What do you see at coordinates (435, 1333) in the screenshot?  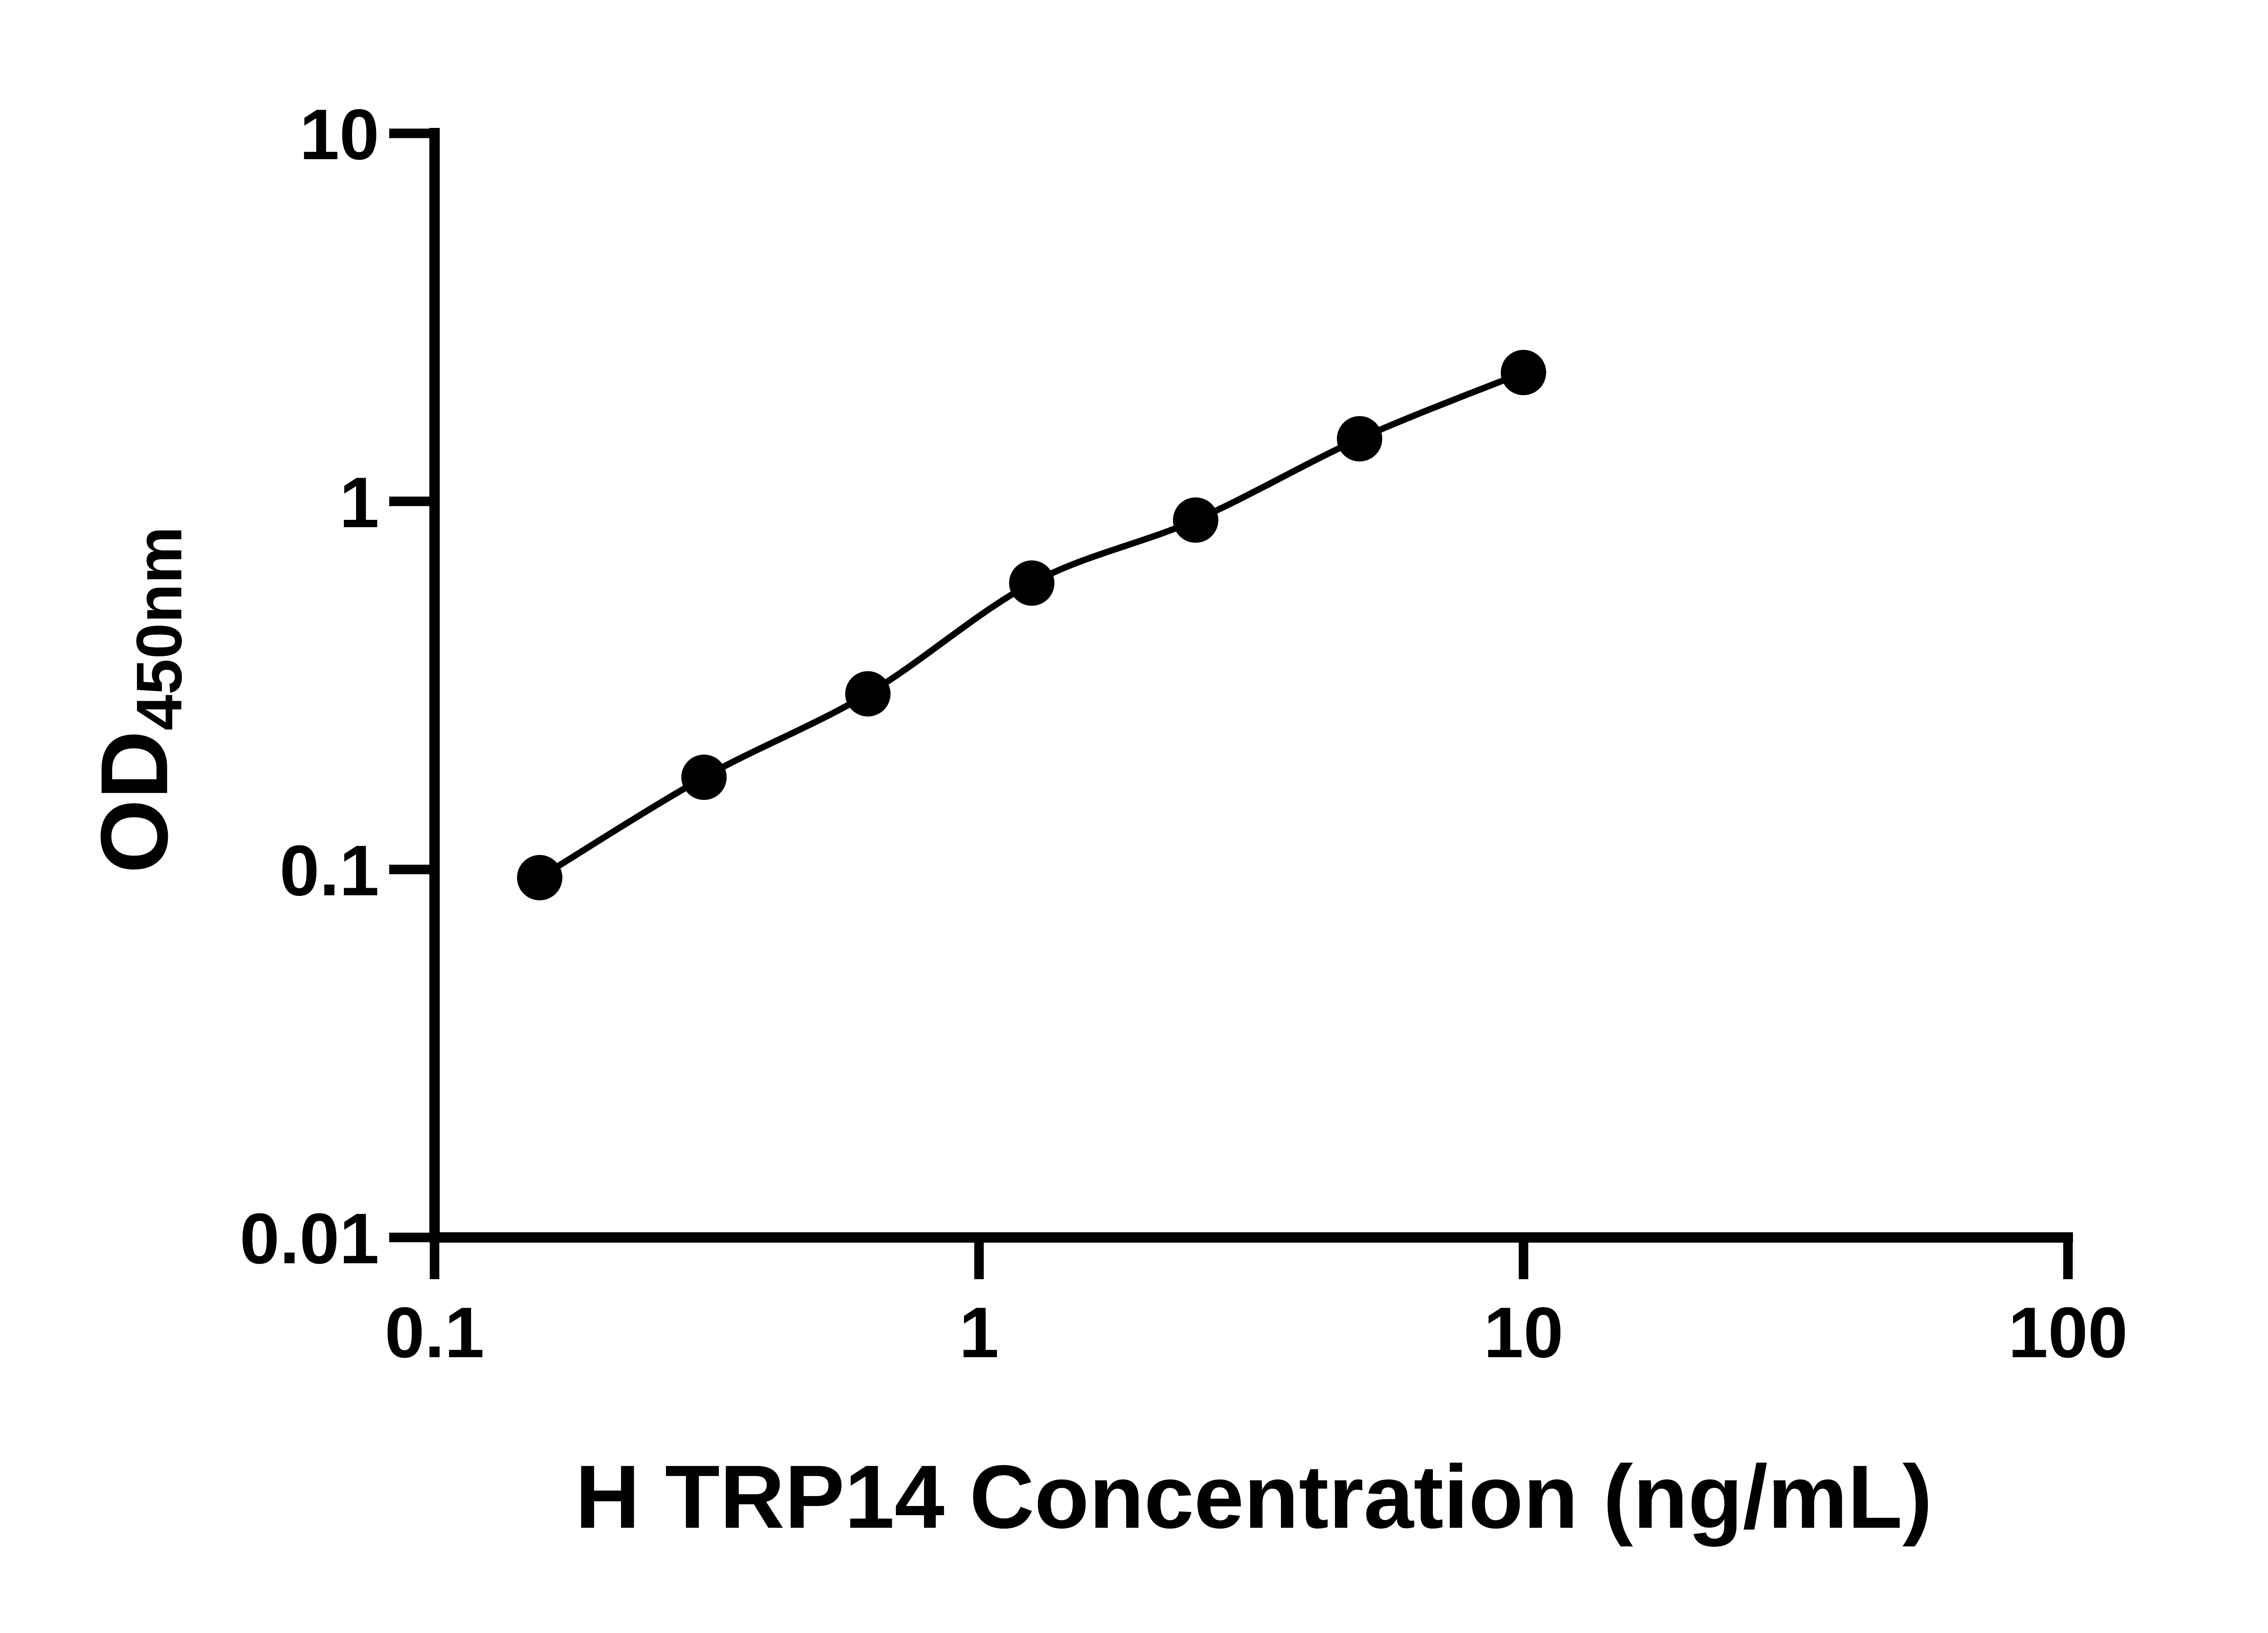 I see `x-tick-label-0.1: 0.1` at bounding box center [435, 1333].